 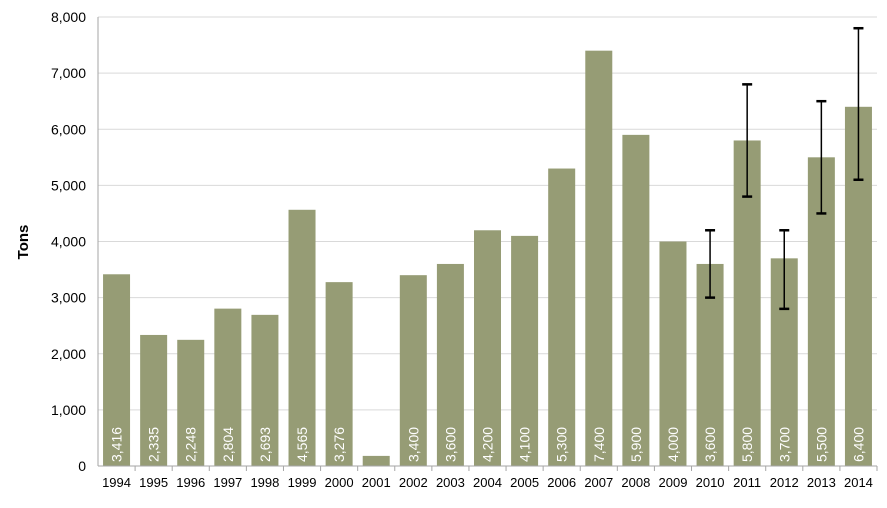 What do you see at coordinates (747, 444) in the screenshot?
I see `bar-value-label: 5,800` at bounding box center [747, 444].